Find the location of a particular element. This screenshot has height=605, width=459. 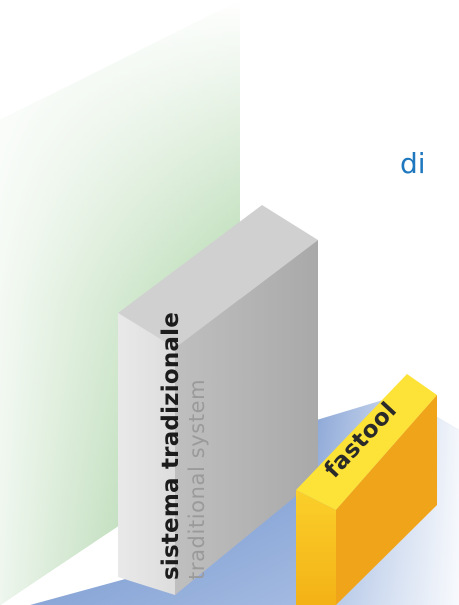

traditional-system-label: sistema tradizionale traditional system is located at coordinates (186, 446).